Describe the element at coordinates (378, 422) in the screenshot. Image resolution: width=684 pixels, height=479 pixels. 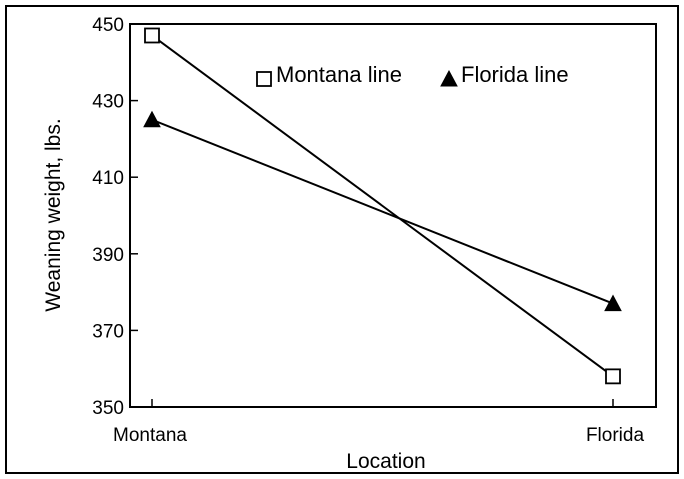
I see `x-axis-ticks: Montana Florida` at that location.